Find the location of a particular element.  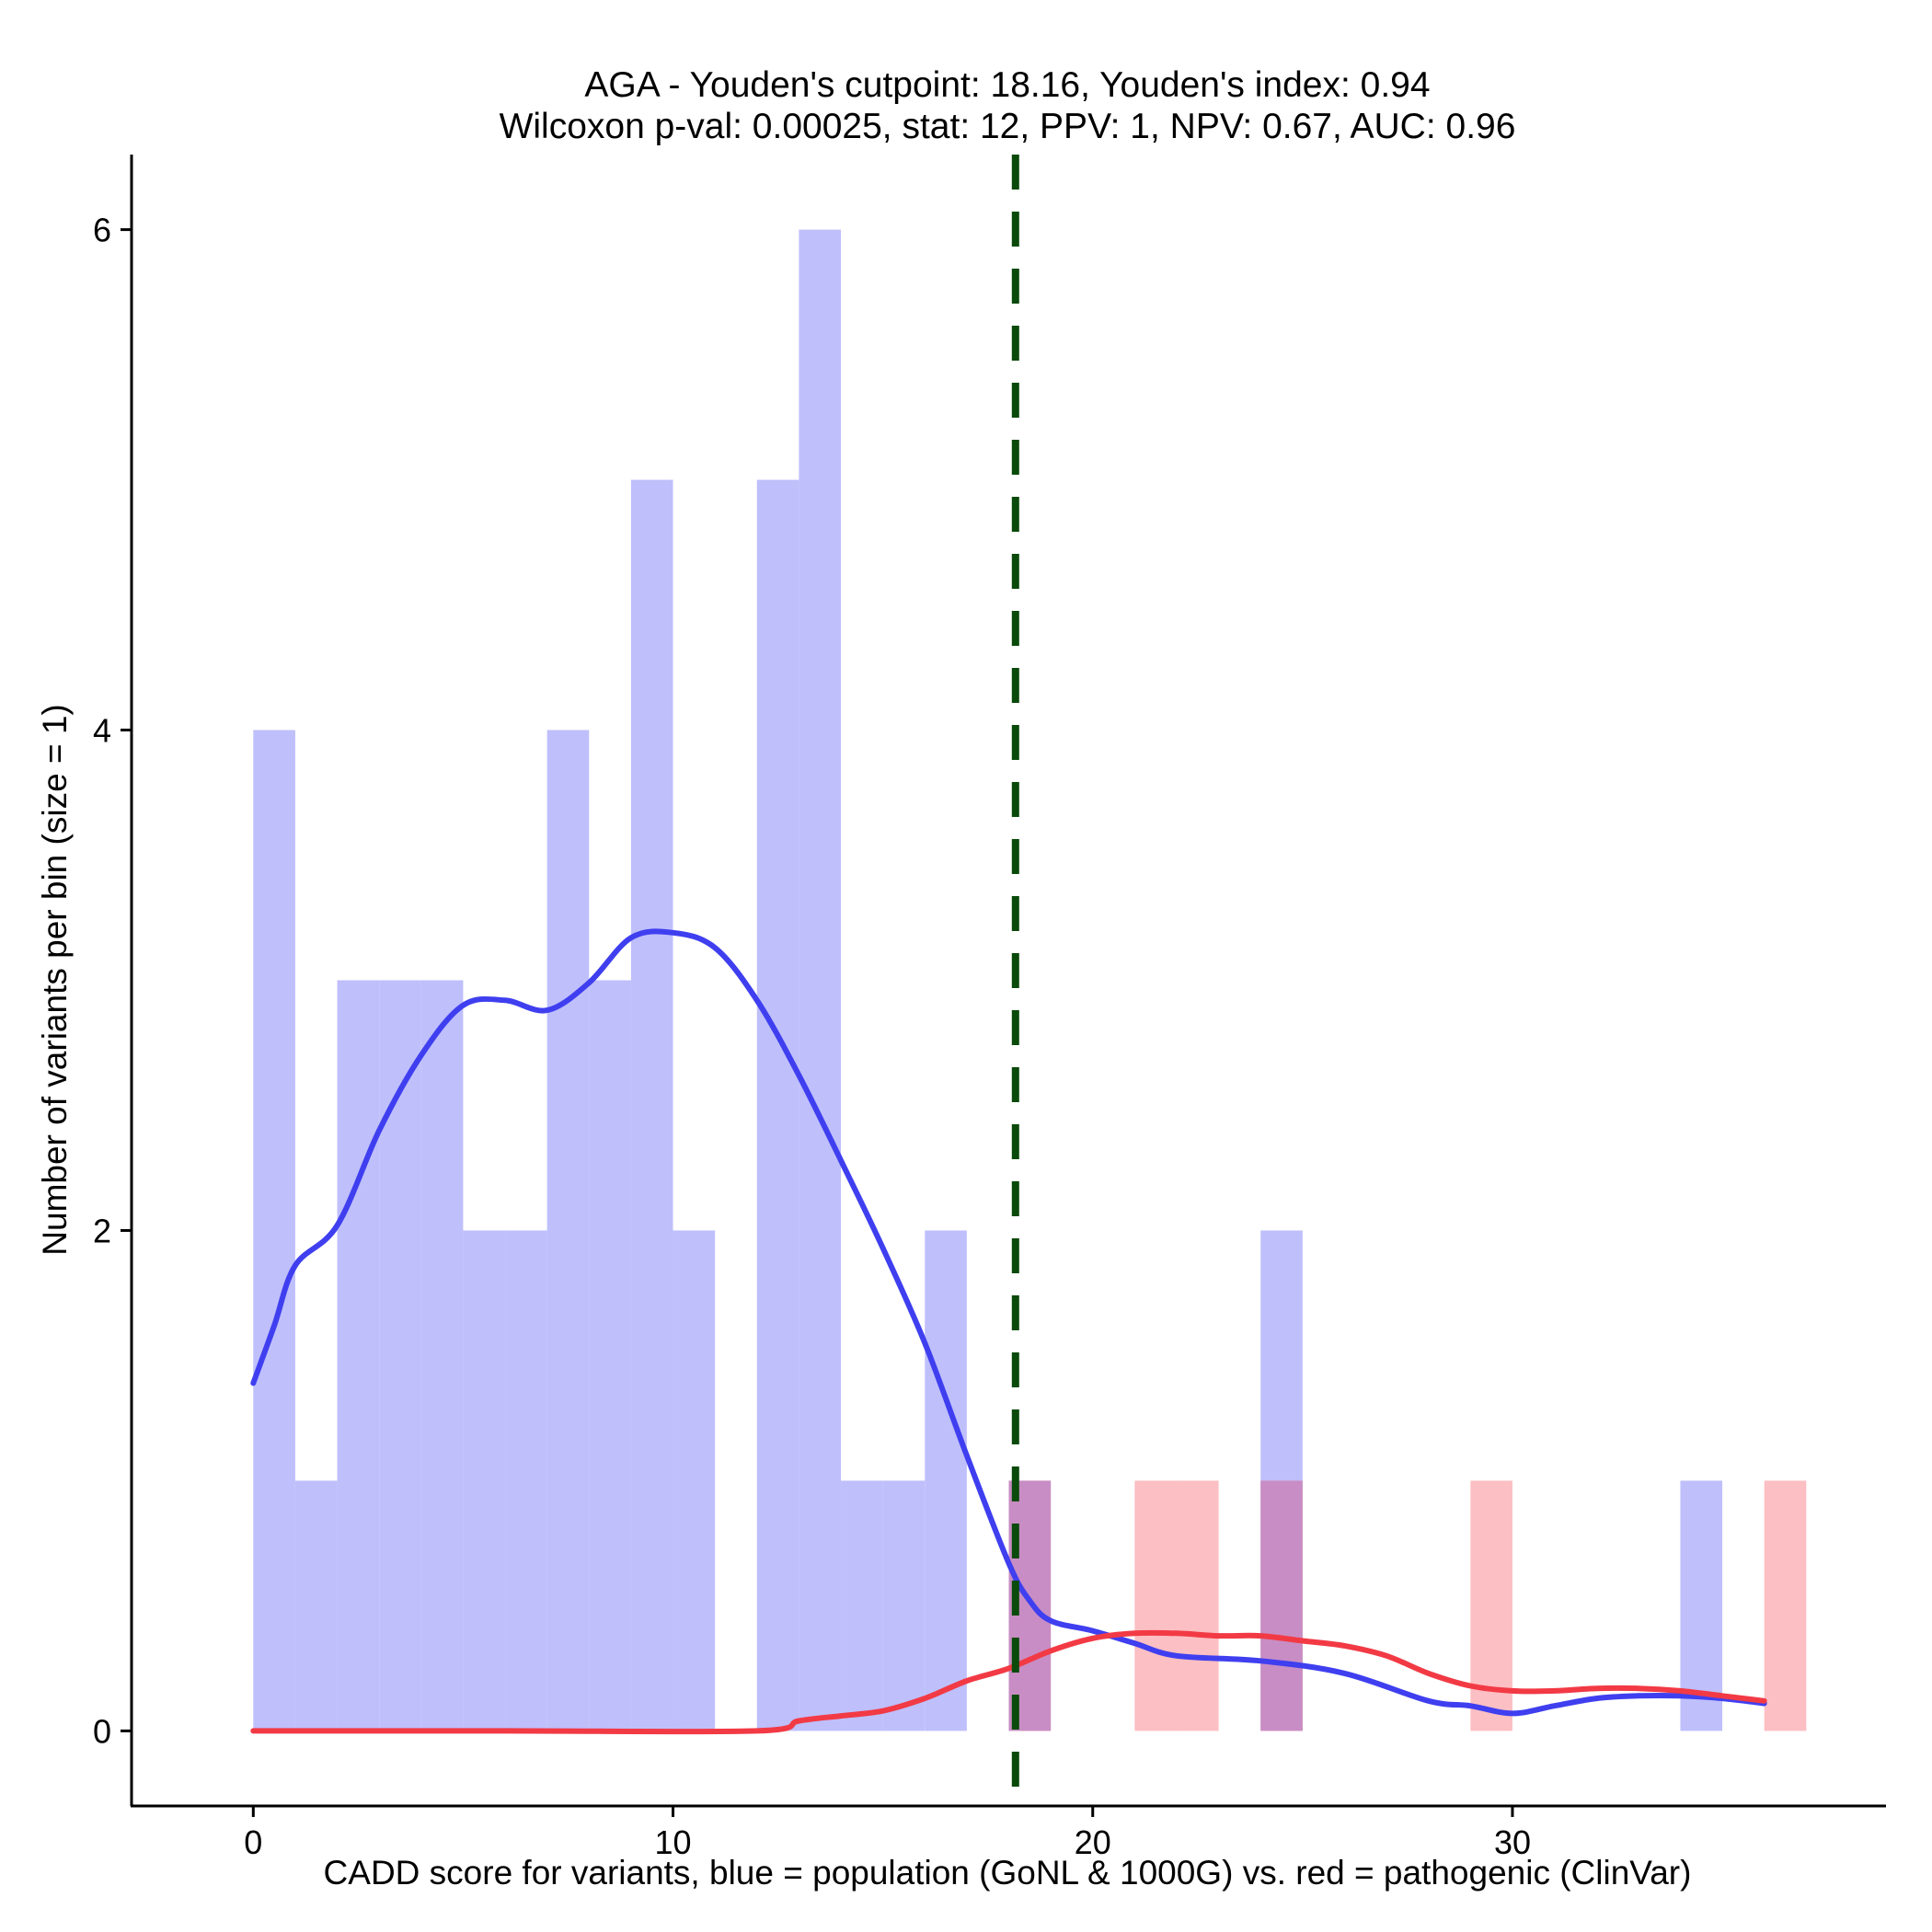

x-tick-label: 30 is located at coordinates (1512, 1842).